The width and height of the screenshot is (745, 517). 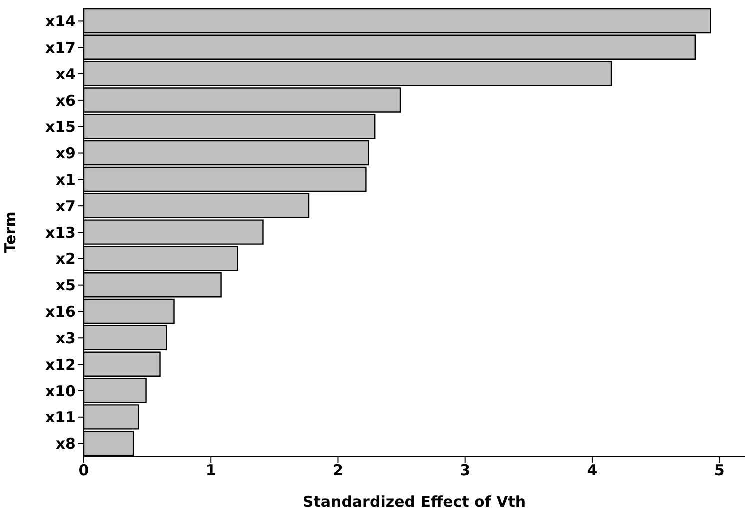 I want to click on x-tick-label: 5, so click(x=719, y=471).